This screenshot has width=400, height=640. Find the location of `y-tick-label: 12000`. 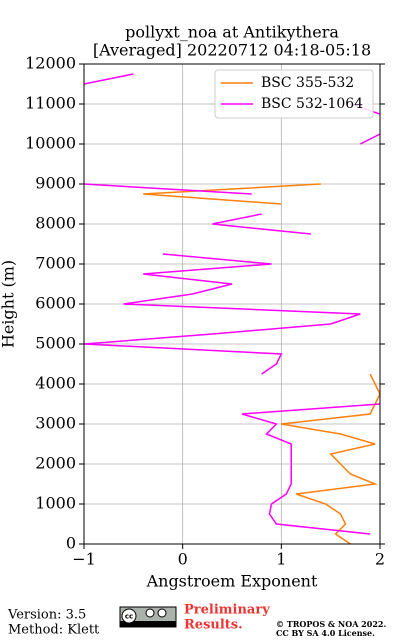

y-tick-label: 12000 is located at coordinates (50, 63).